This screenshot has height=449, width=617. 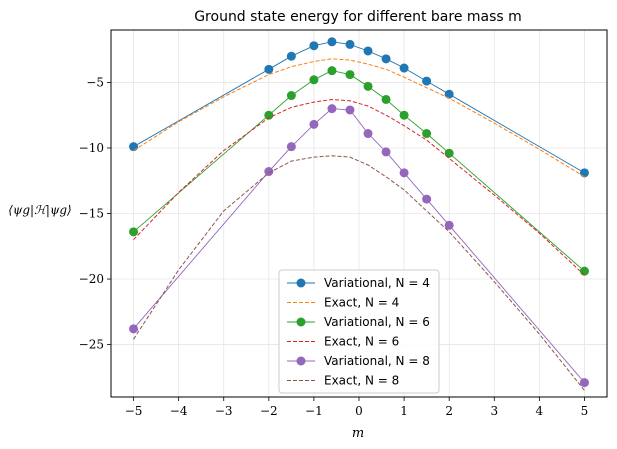 I want to click on y-tick-label: −20, so click(x=91, y=279).